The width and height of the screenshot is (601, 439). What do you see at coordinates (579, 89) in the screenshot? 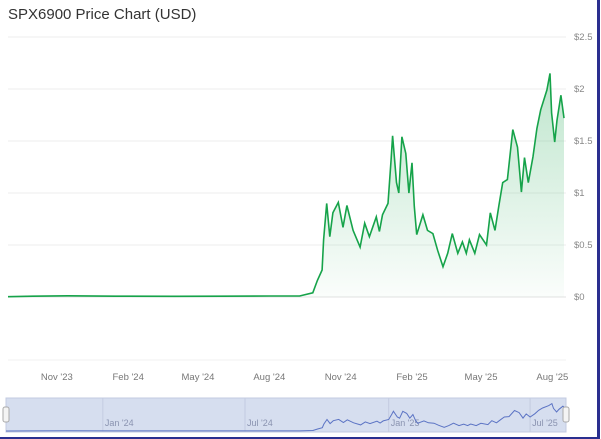
I see `y-tick-label: $2` at bounding box center [579, 89].